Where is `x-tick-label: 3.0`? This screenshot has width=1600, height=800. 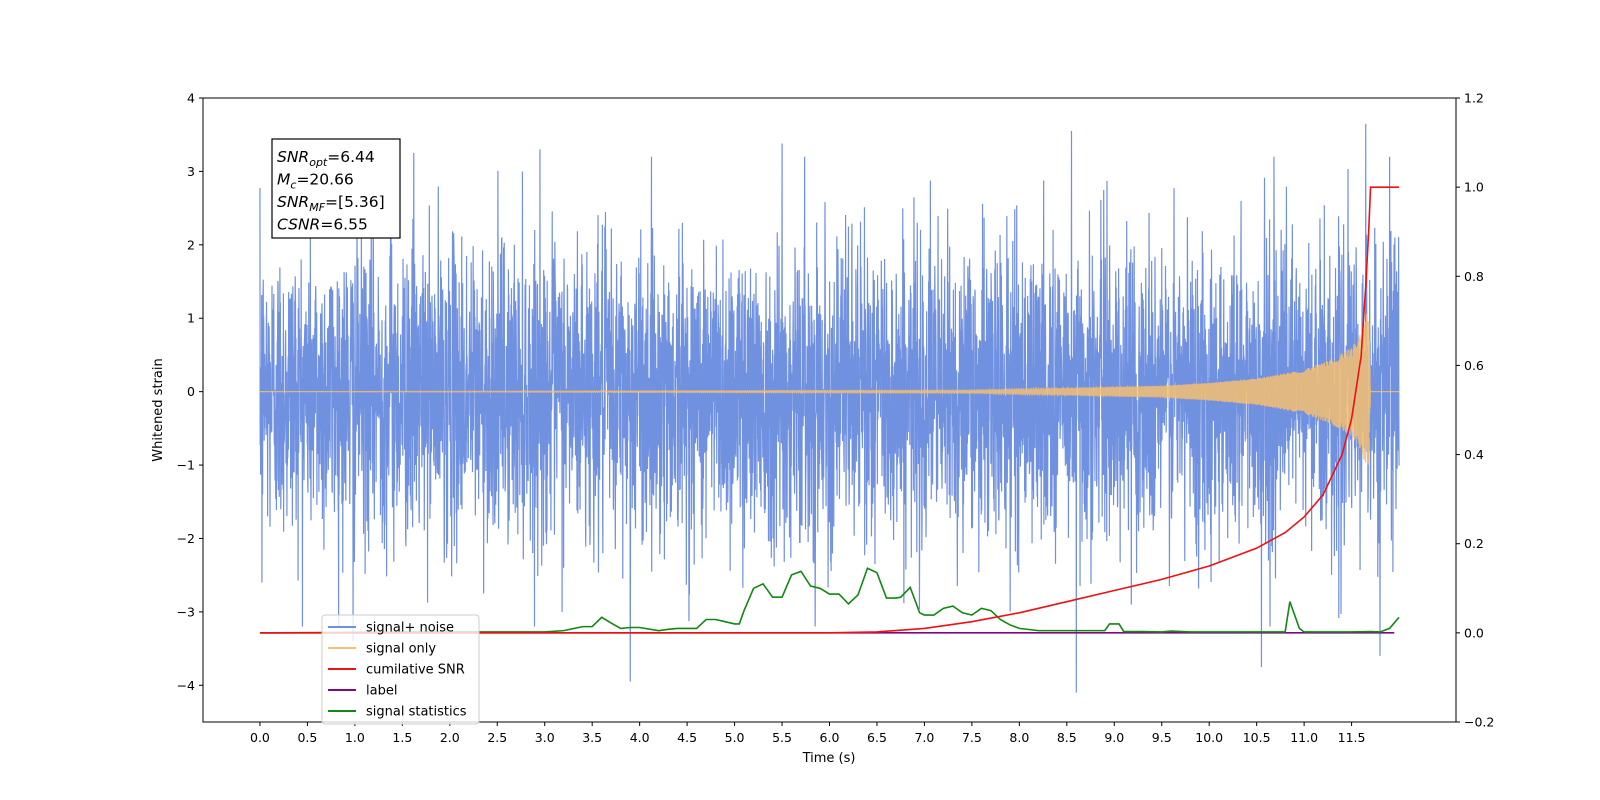
x-tick-label: 3.0 is located at coordinates (545, 737).